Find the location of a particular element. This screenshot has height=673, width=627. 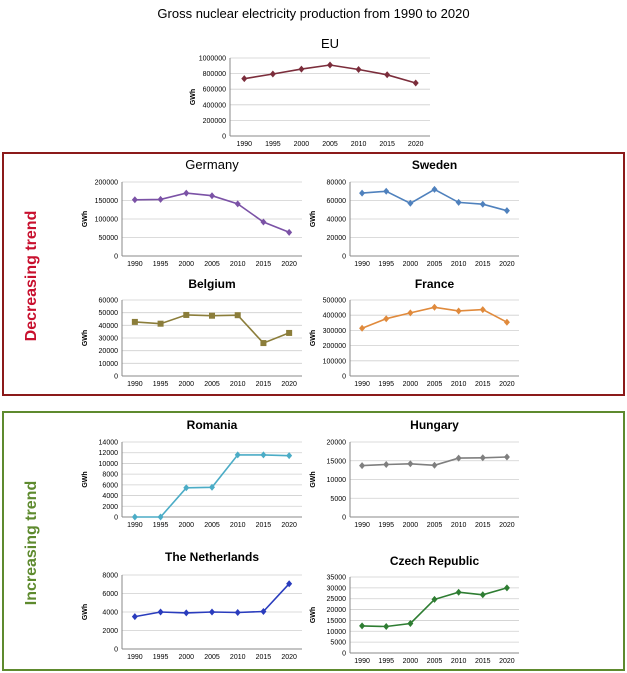

y-tick-label: 30000 is located at coordinates (337, 588).